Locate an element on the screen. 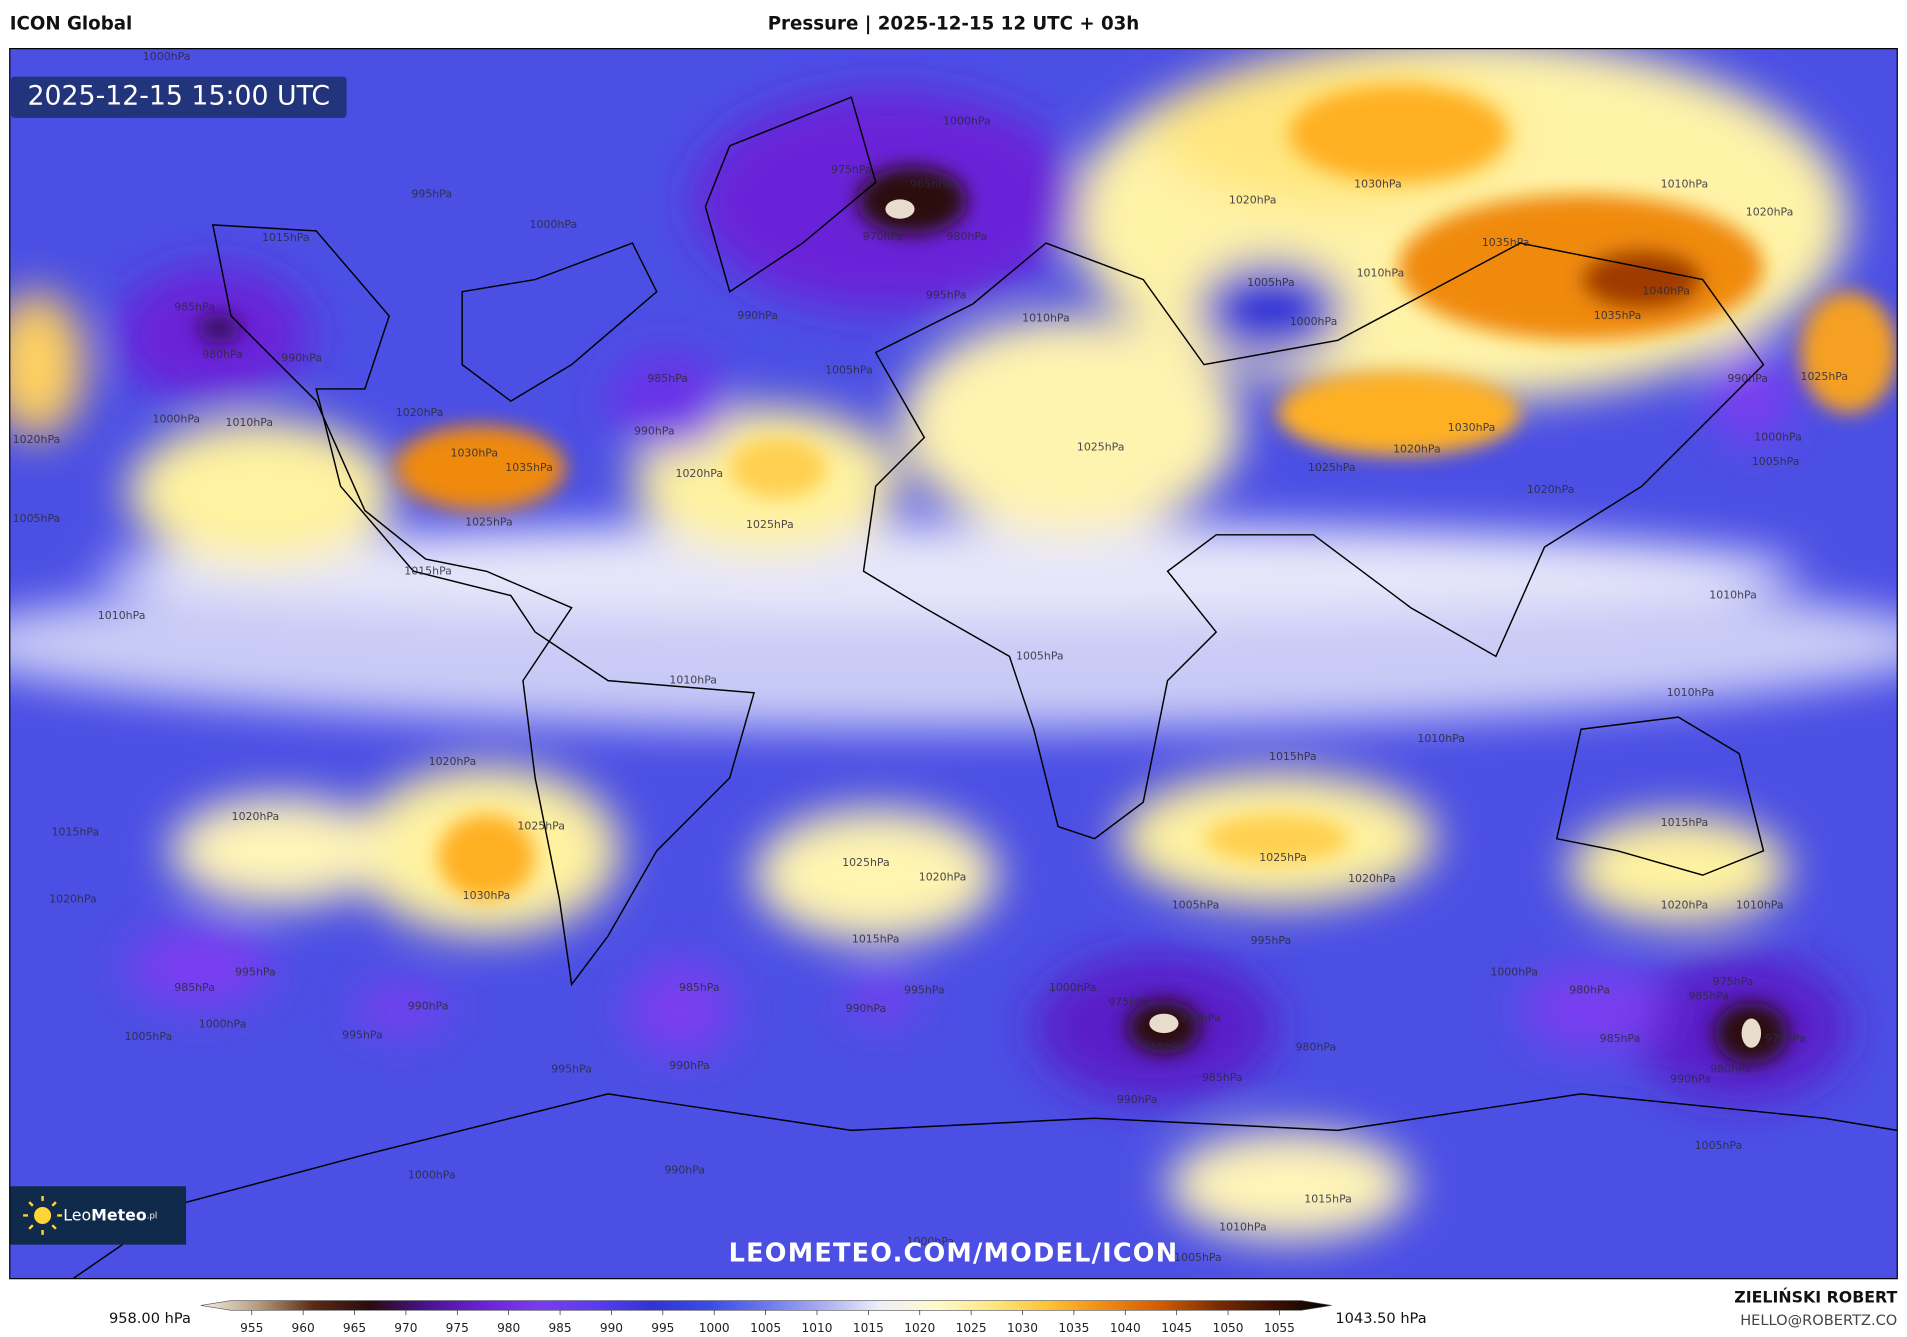  colorbar-tick-label: 1030 is located at coordinates (1022, 1328).